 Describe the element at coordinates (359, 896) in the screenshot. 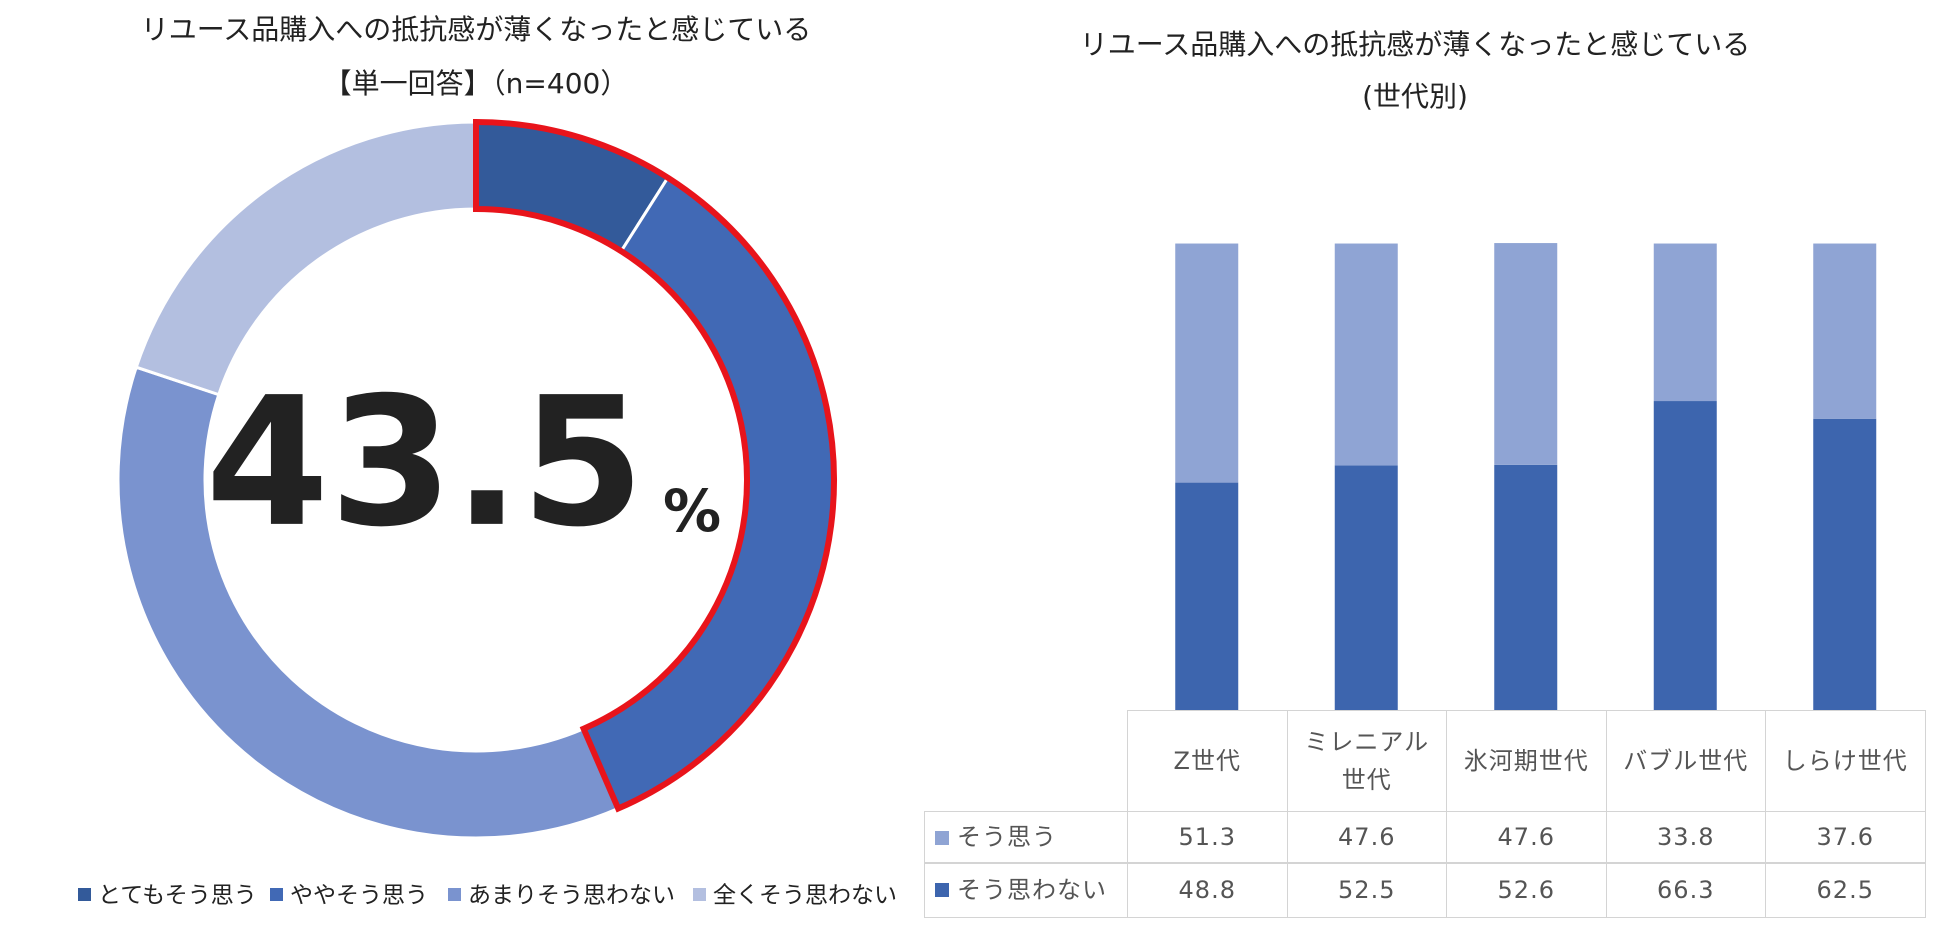

I see `legend-label: ややそう思う` at that location.